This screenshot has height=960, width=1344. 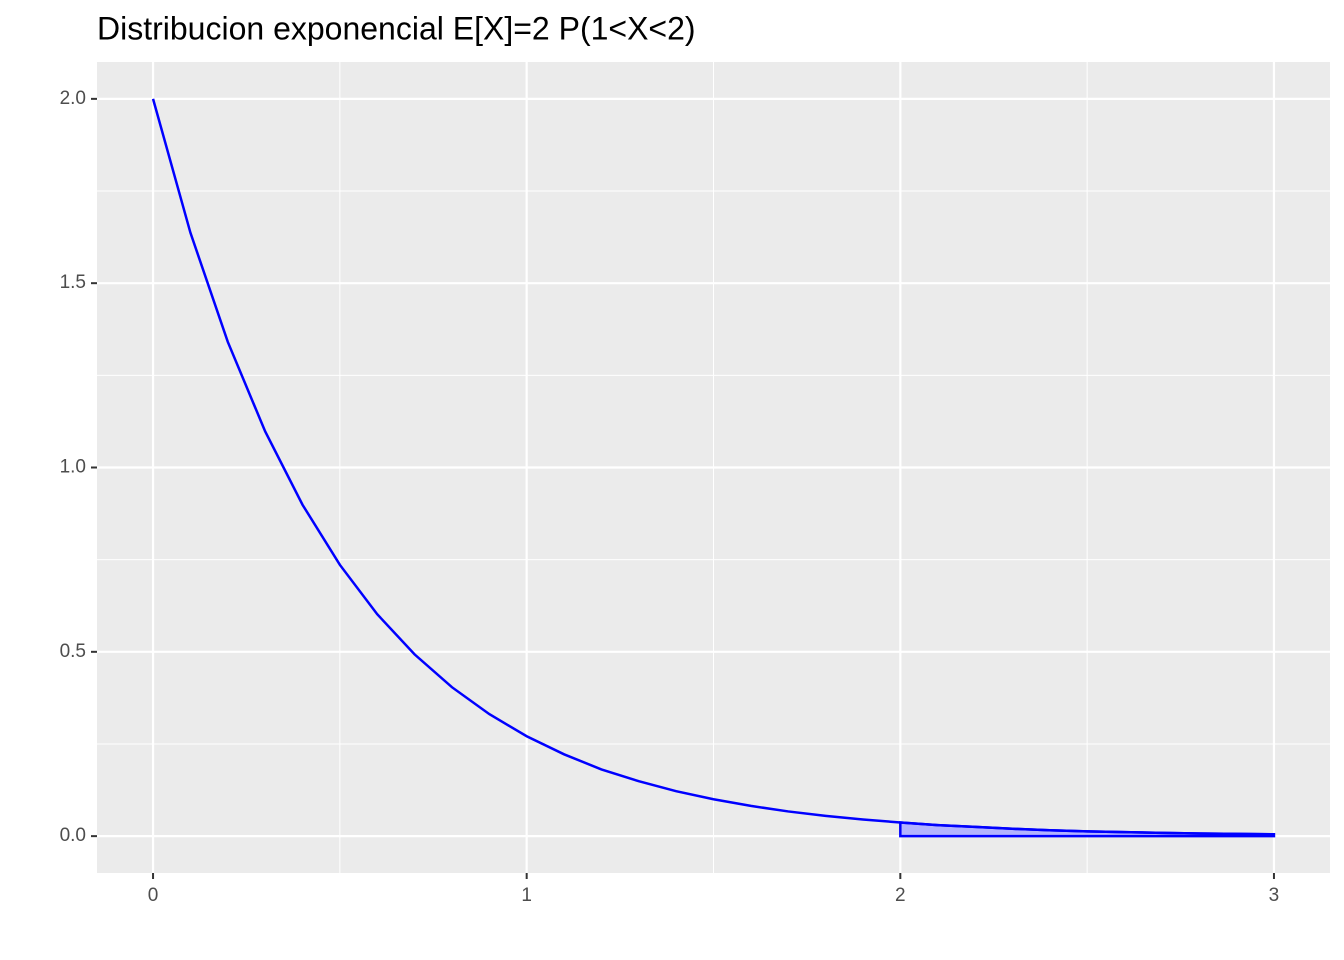 What do you see at coordinates (73, 98) in the screenshot?
I see `y-tick-label: 2.0` at bounding box center [73, 98].